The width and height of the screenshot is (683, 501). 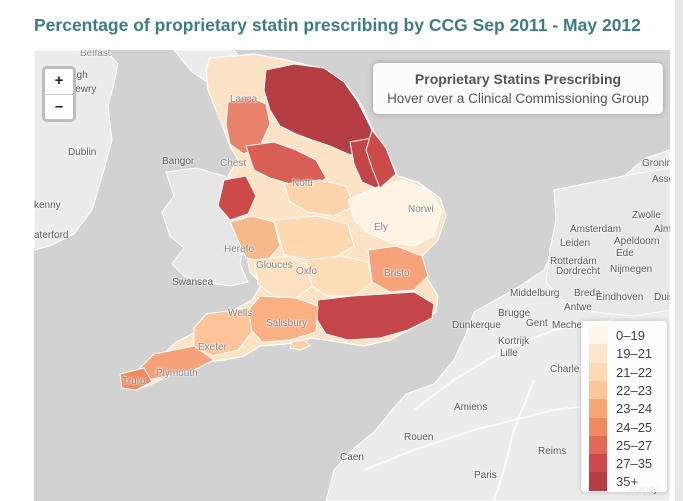 I want to click on place-label: Ely, so click(x=381, y=227).